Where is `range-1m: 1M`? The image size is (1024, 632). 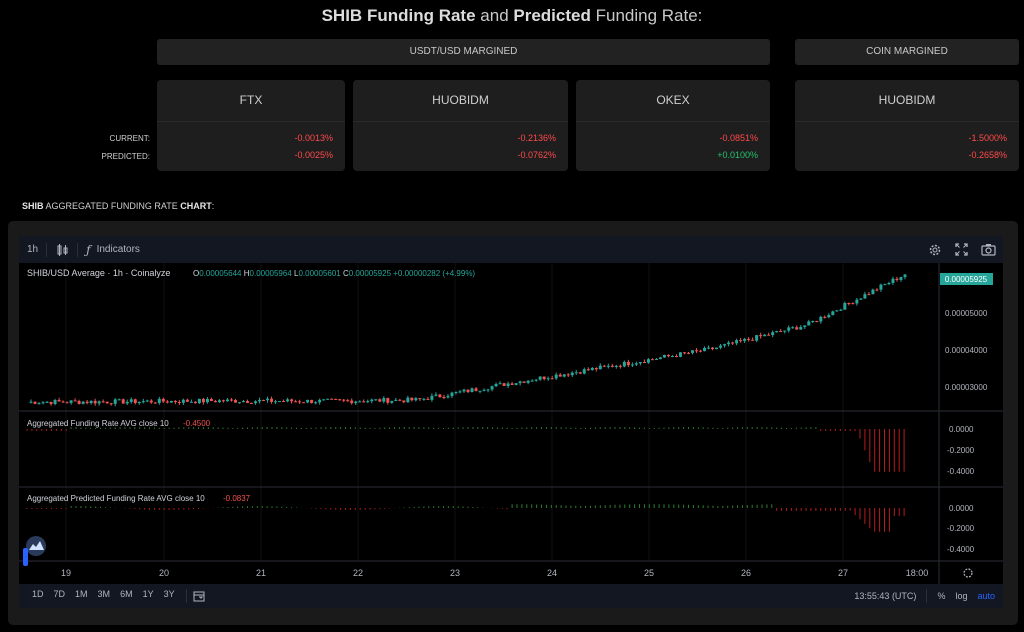
range-1m: 1M is located at coordinates (81, 594).